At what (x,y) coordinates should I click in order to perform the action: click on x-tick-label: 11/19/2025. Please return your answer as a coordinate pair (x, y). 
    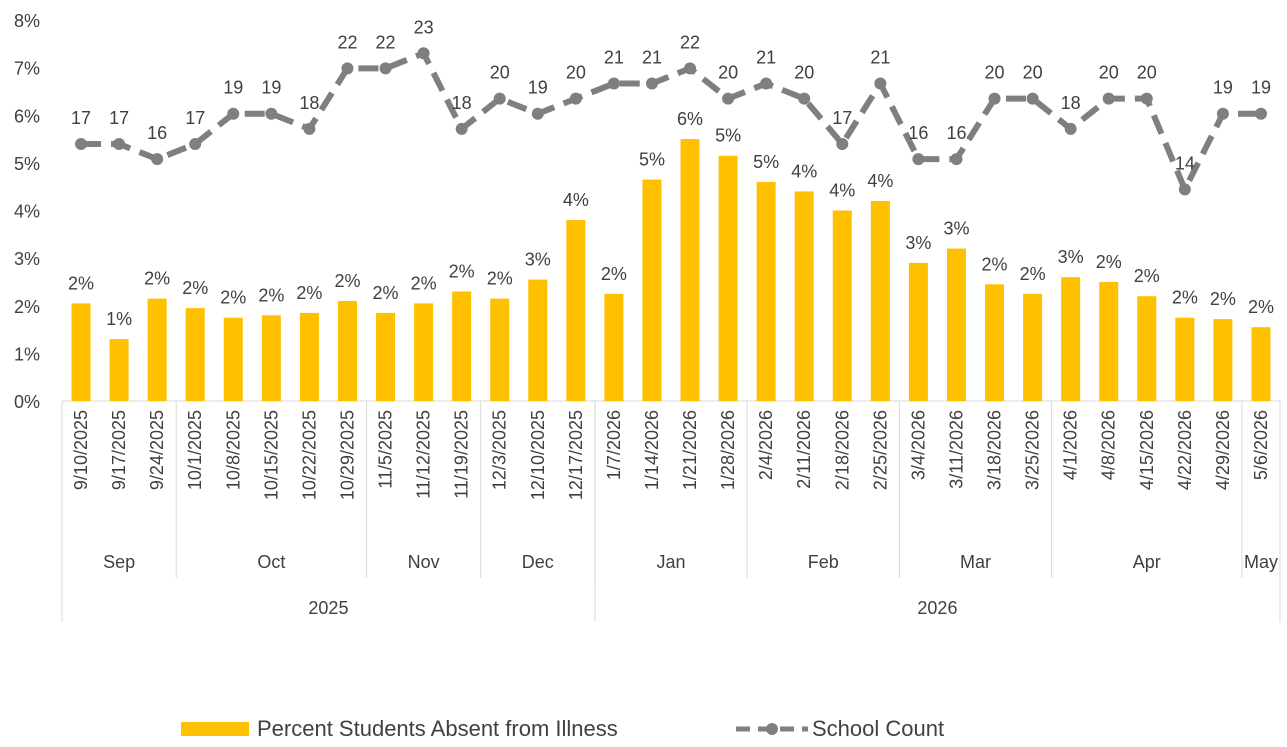
    Looking at the image, I should click on (462, 454).